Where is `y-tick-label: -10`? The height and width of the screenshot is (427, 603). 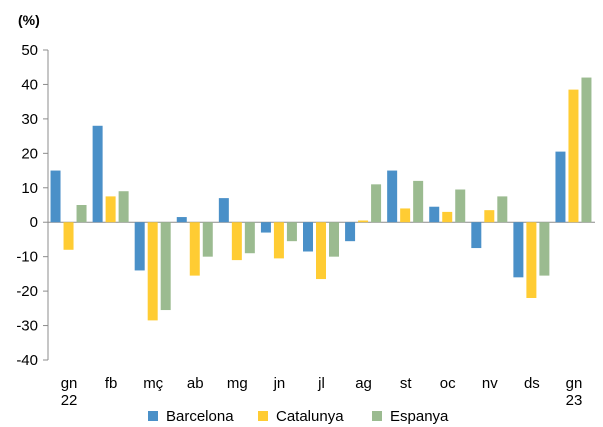
y-tick-label: -10 is located at coordinates (27, 257).